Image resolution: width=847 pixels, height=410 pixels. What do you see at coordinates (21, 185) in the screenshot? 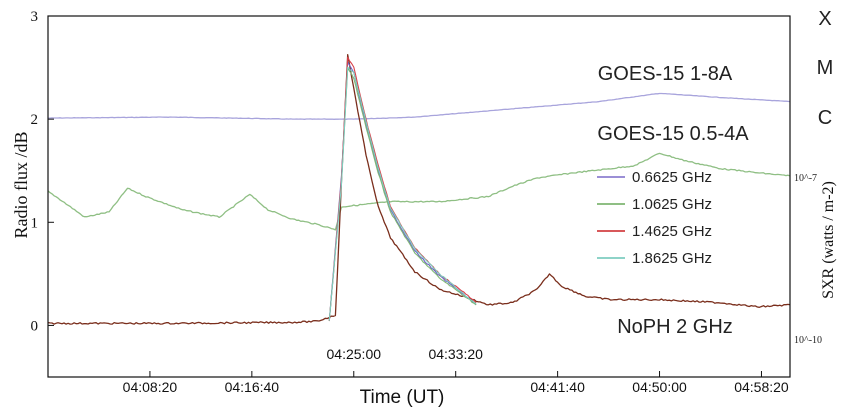
I see `y-axis-title: Radio flux /dB` at bounding box center [21, 185].